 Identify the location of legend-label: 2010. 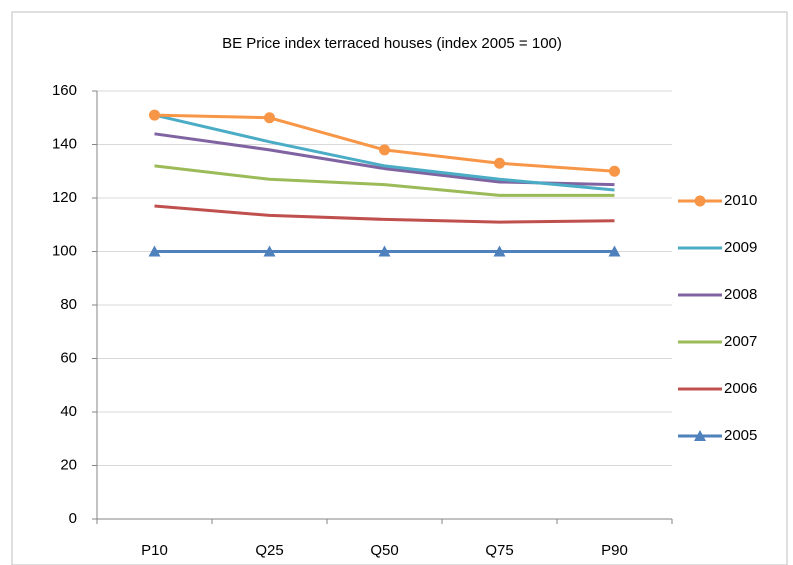
(740, 200).